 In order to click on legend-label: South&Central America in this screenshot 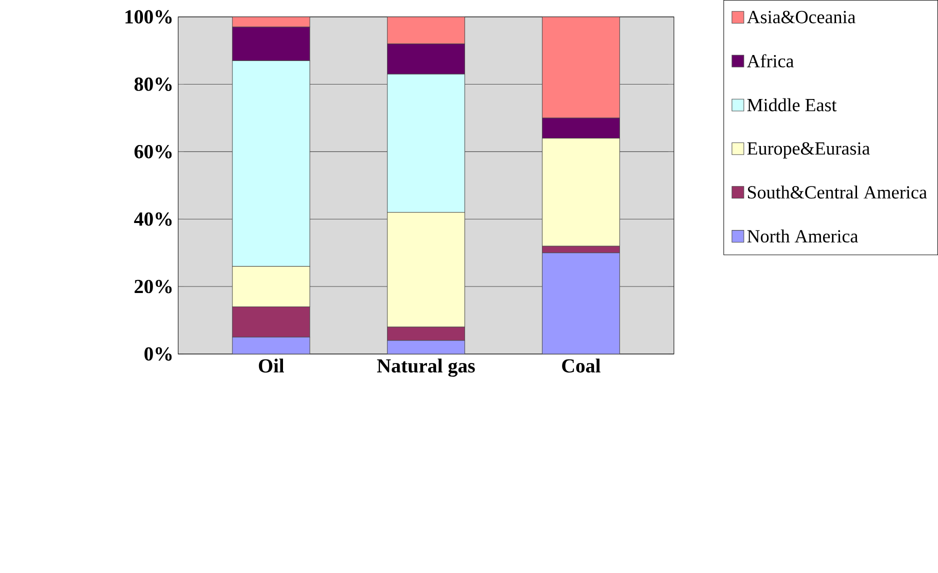, I will do `click(837, 192)`.